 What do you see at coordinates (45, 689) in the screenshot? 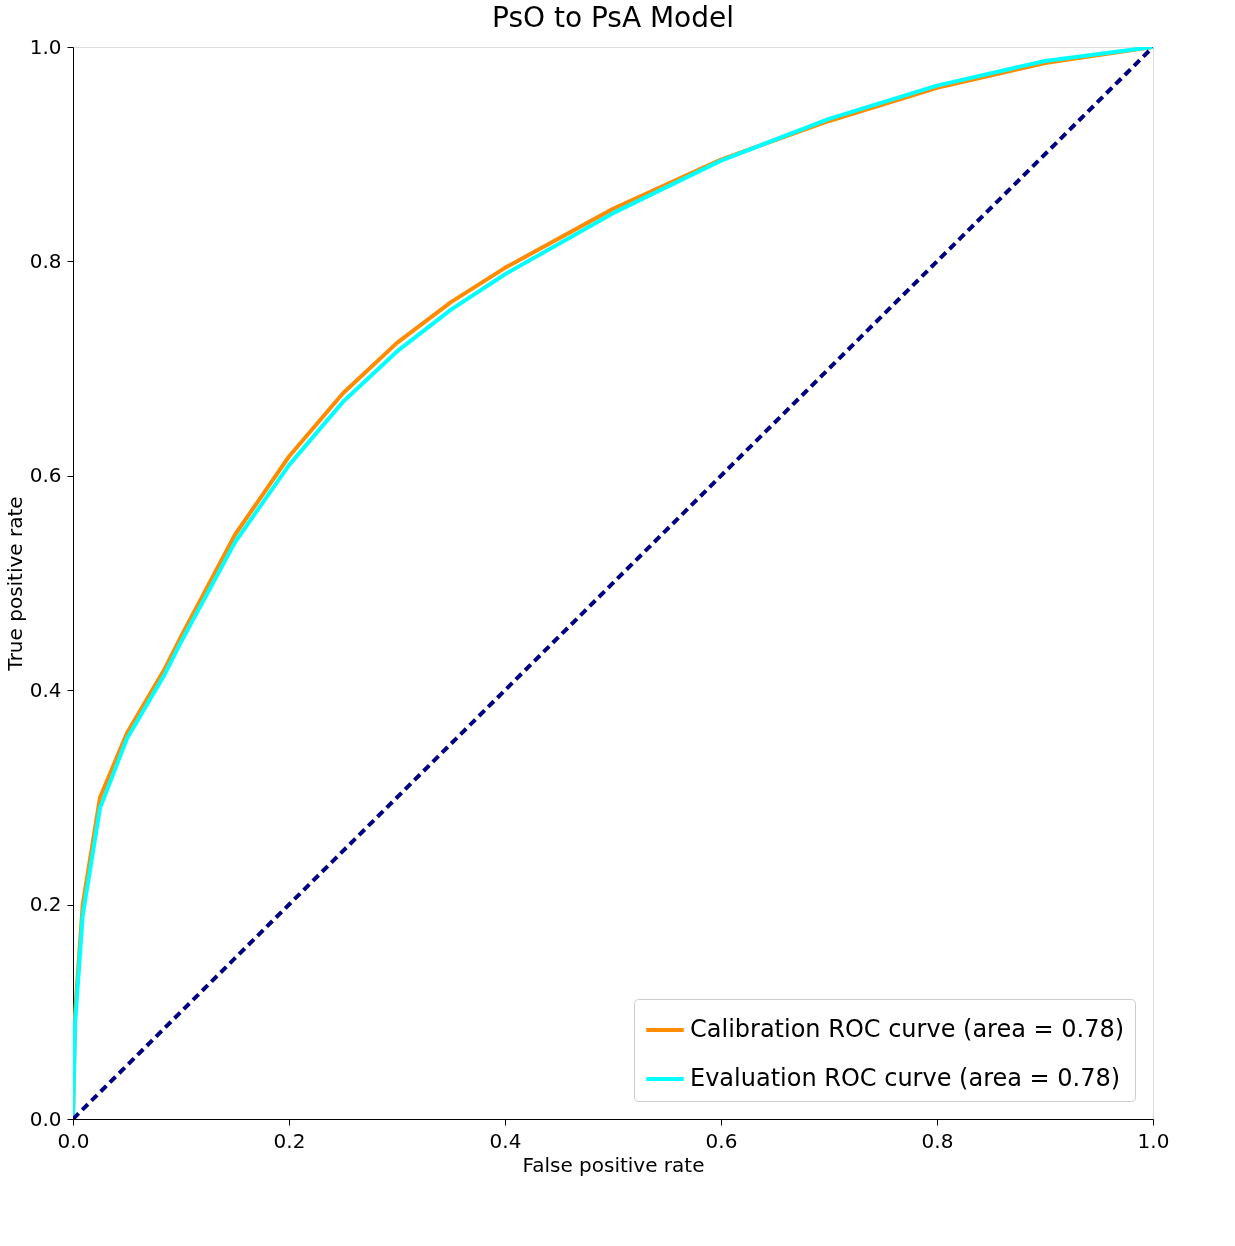
I see `y-tick-label: 0.4` at bounding box center [45, 689].